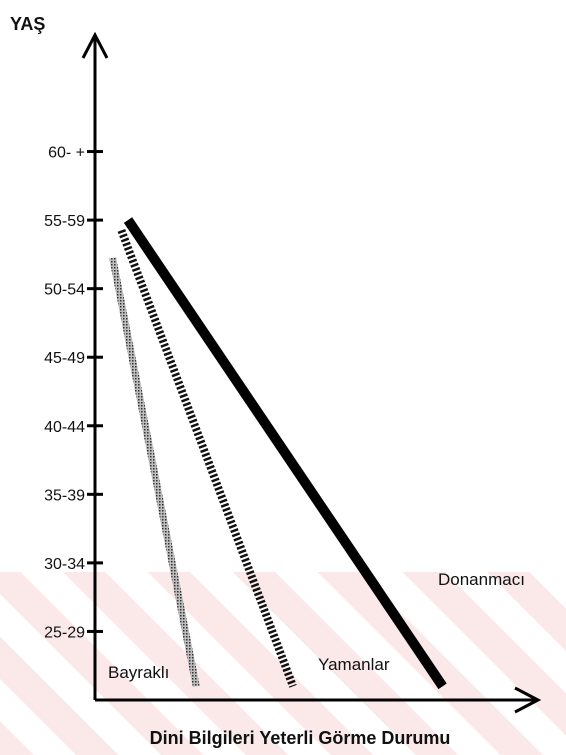  What do you see at coordinates (64, 632) in the screenshot?
I see `y-tick-label: 25-29` at bounding box center [64, 632].